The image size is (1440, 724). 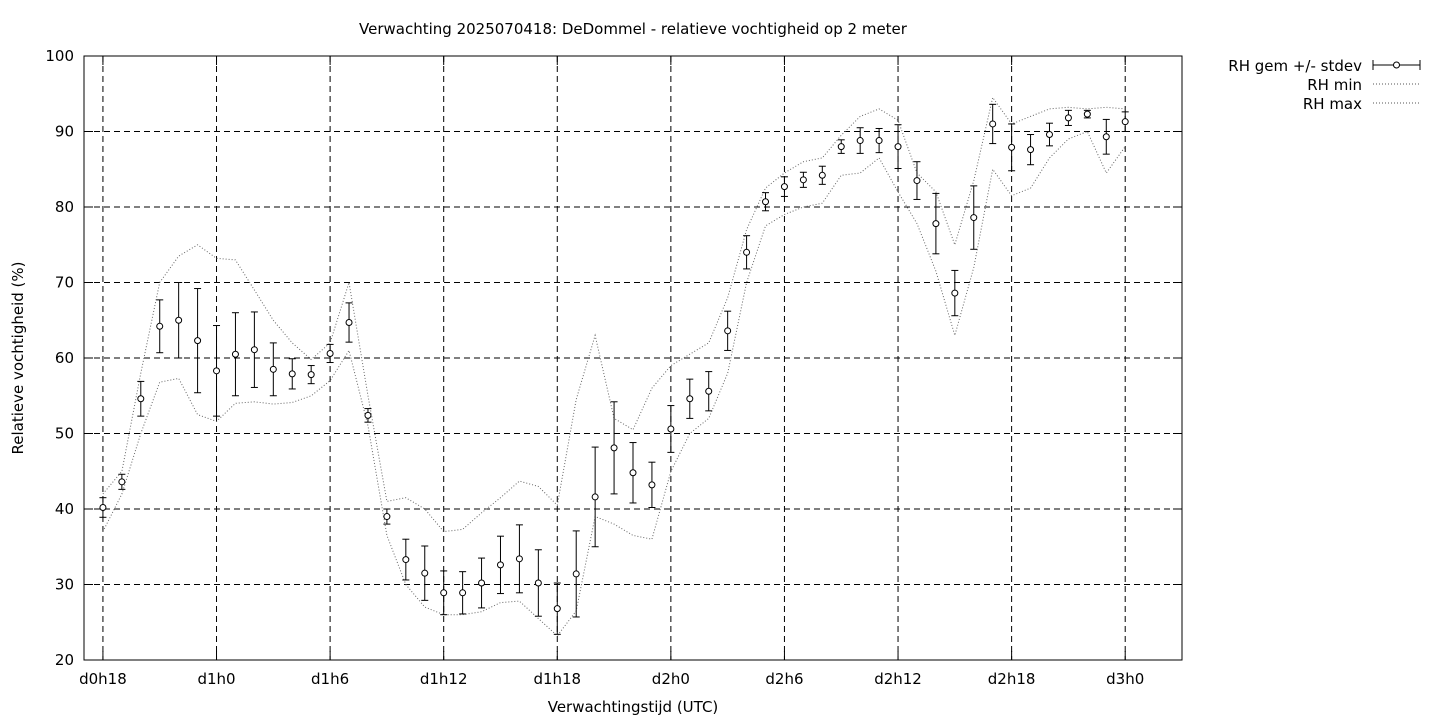 What do you see at coordinates (1012, 679) in the screenshot?
I see `x-tick-label: d2h18` at bounding box center [1012, 679].